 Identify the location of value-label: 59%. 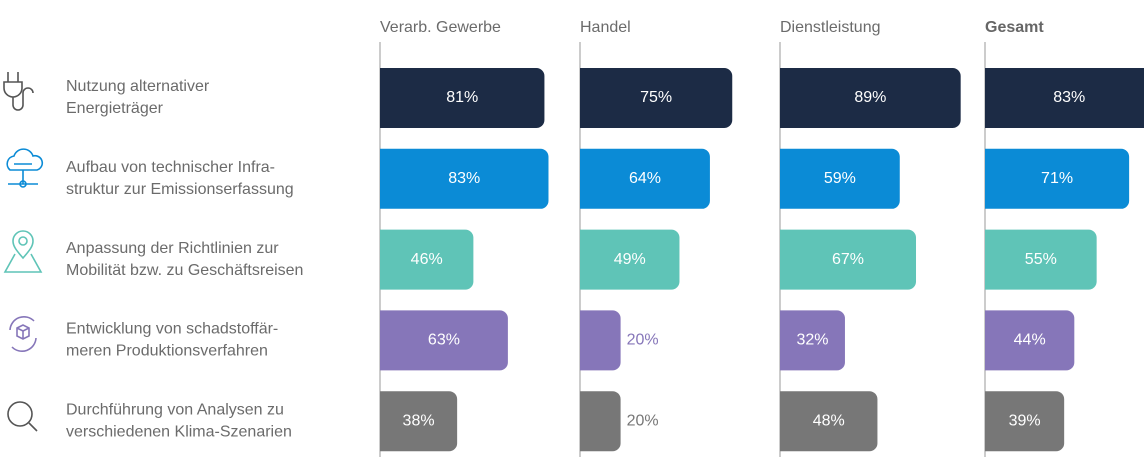
(840, 178).